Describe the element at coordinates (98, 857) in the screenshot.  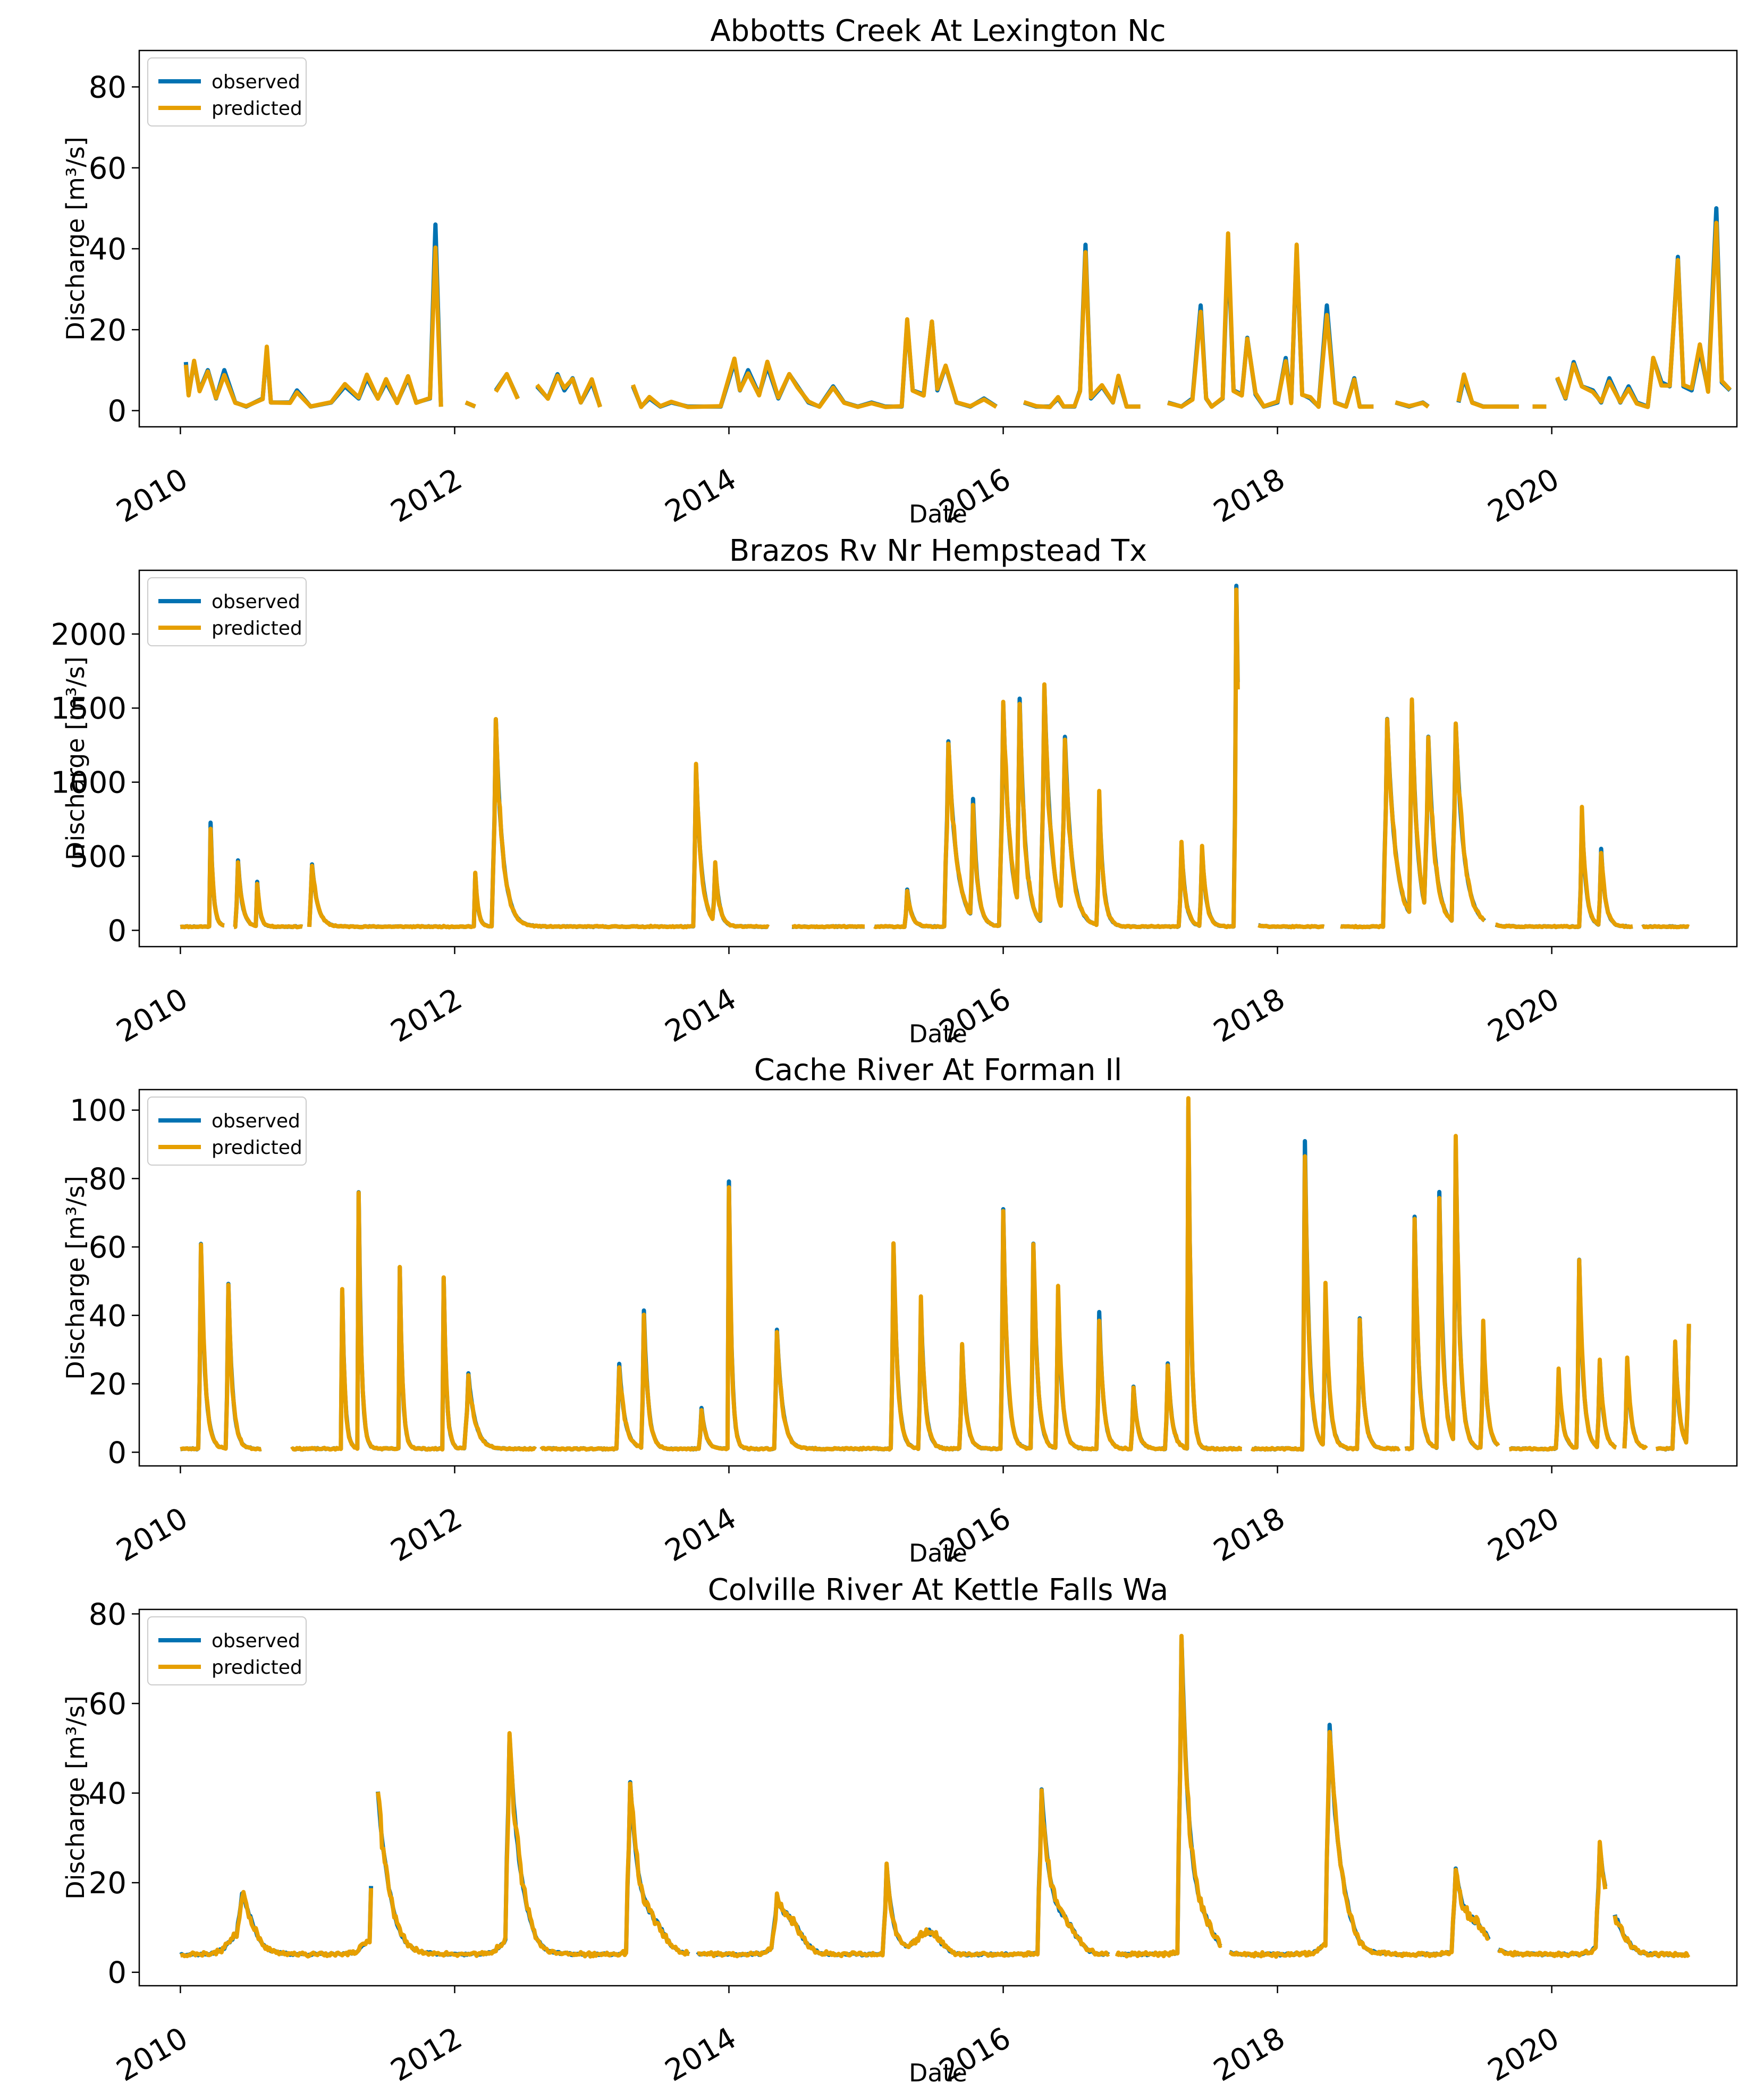
I see `y-tick-label: 500` at that location.